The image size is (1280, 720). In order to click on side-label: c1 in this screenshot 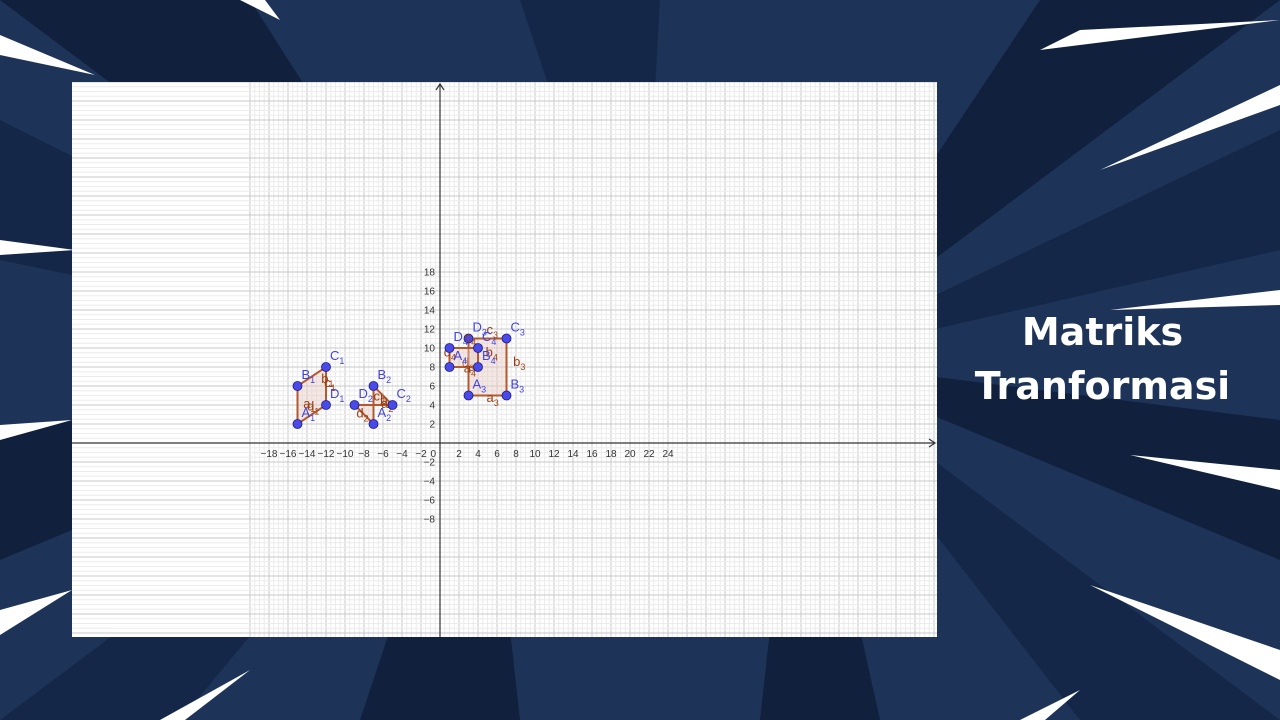, I will do `click(330, 384)`.